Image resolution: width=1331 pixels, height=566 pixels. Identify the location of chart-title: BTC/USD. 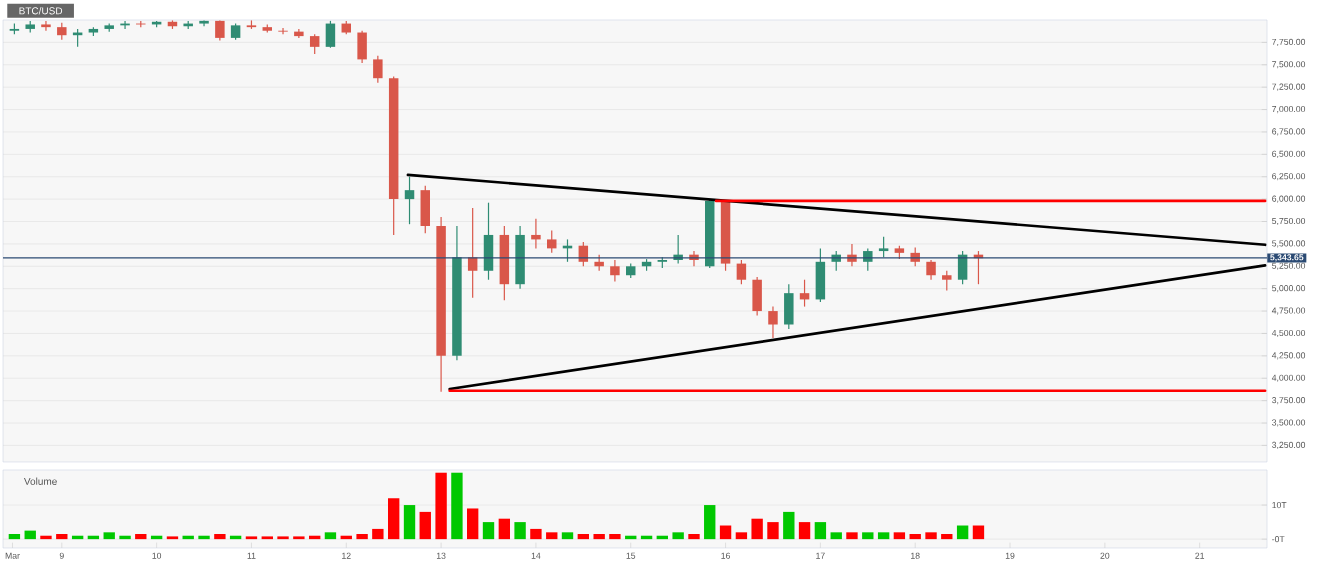
(41, 11).